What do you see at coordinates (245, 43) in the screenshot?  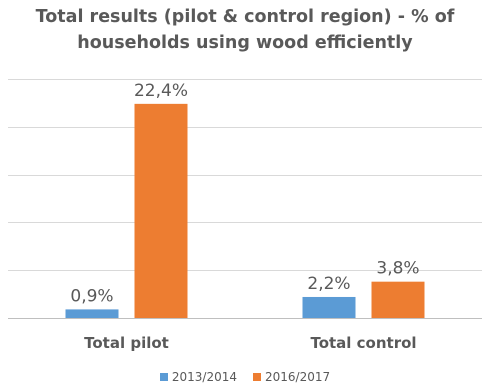 I see `chart-title-line-2: households using wood efficiently` at bounding box center [245, 43].